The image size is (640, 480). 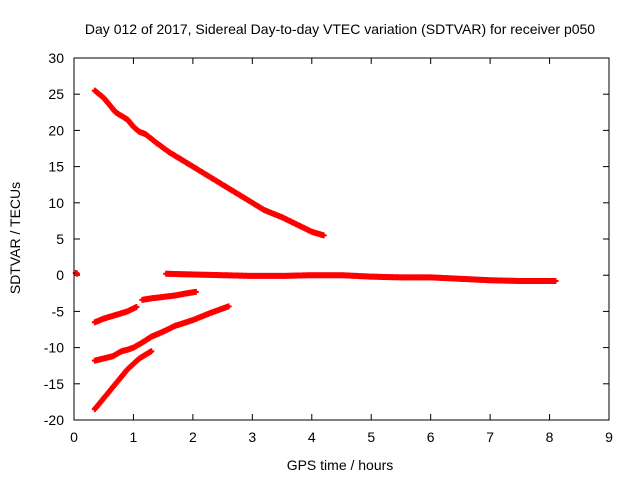 I want to click on x-tick-label: 8, so click(x=550, y=437).